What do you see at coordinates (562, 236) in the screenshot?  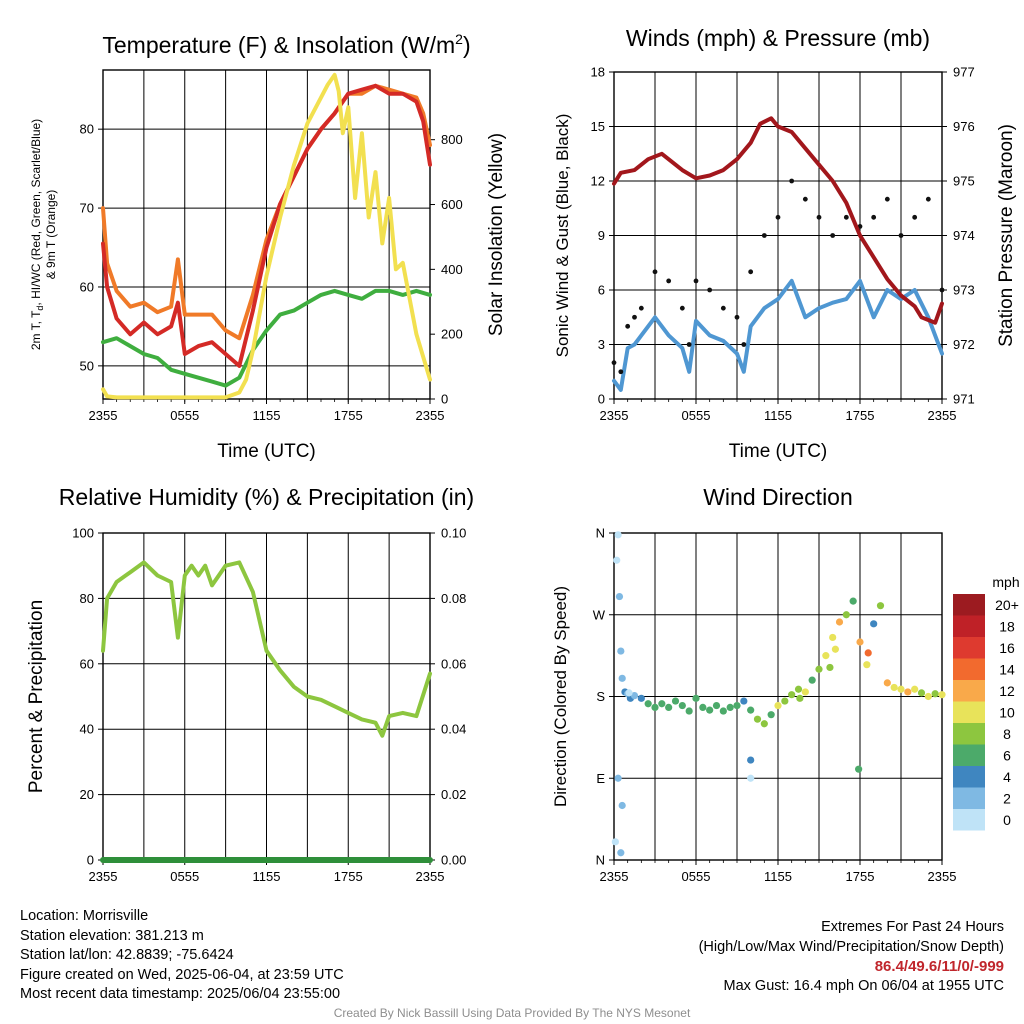 I see `y-axis-label: Sonic Wind & Gust (Blue, Black)` at bounding box center [562, 236].